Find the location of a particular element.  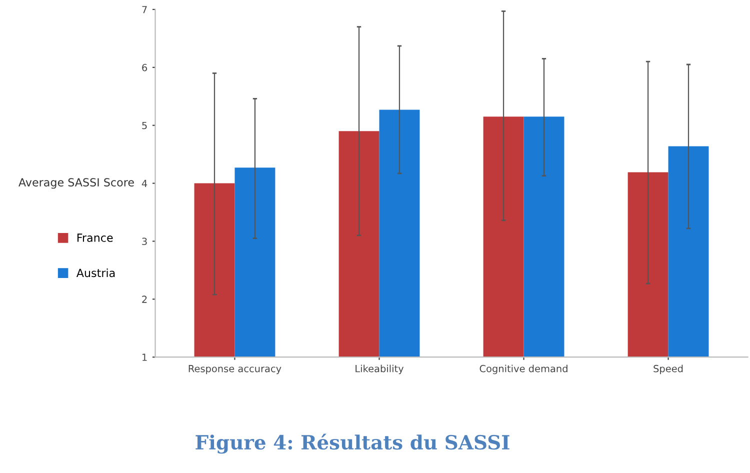

y-tick-label: 1 is located at coordinates (144, 357).